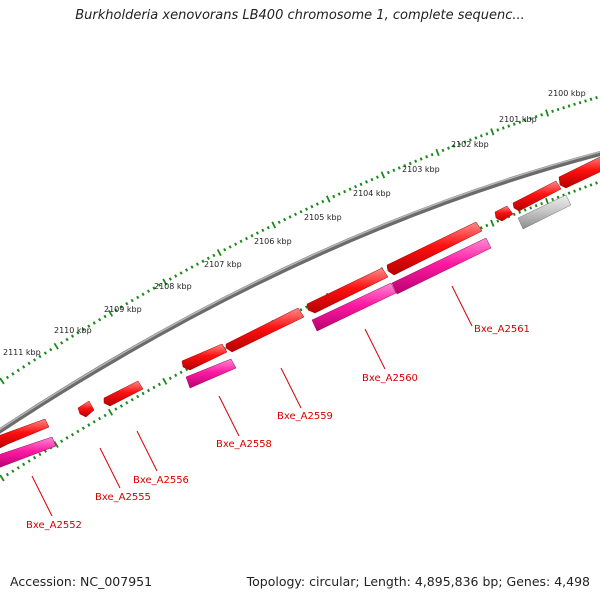 Image resolution: width=600 pixels, height=600 pixels. Describe the element at coordinates (161, 480) in the screenshot. I see `gene-label: Bxe_A2556` at that location.